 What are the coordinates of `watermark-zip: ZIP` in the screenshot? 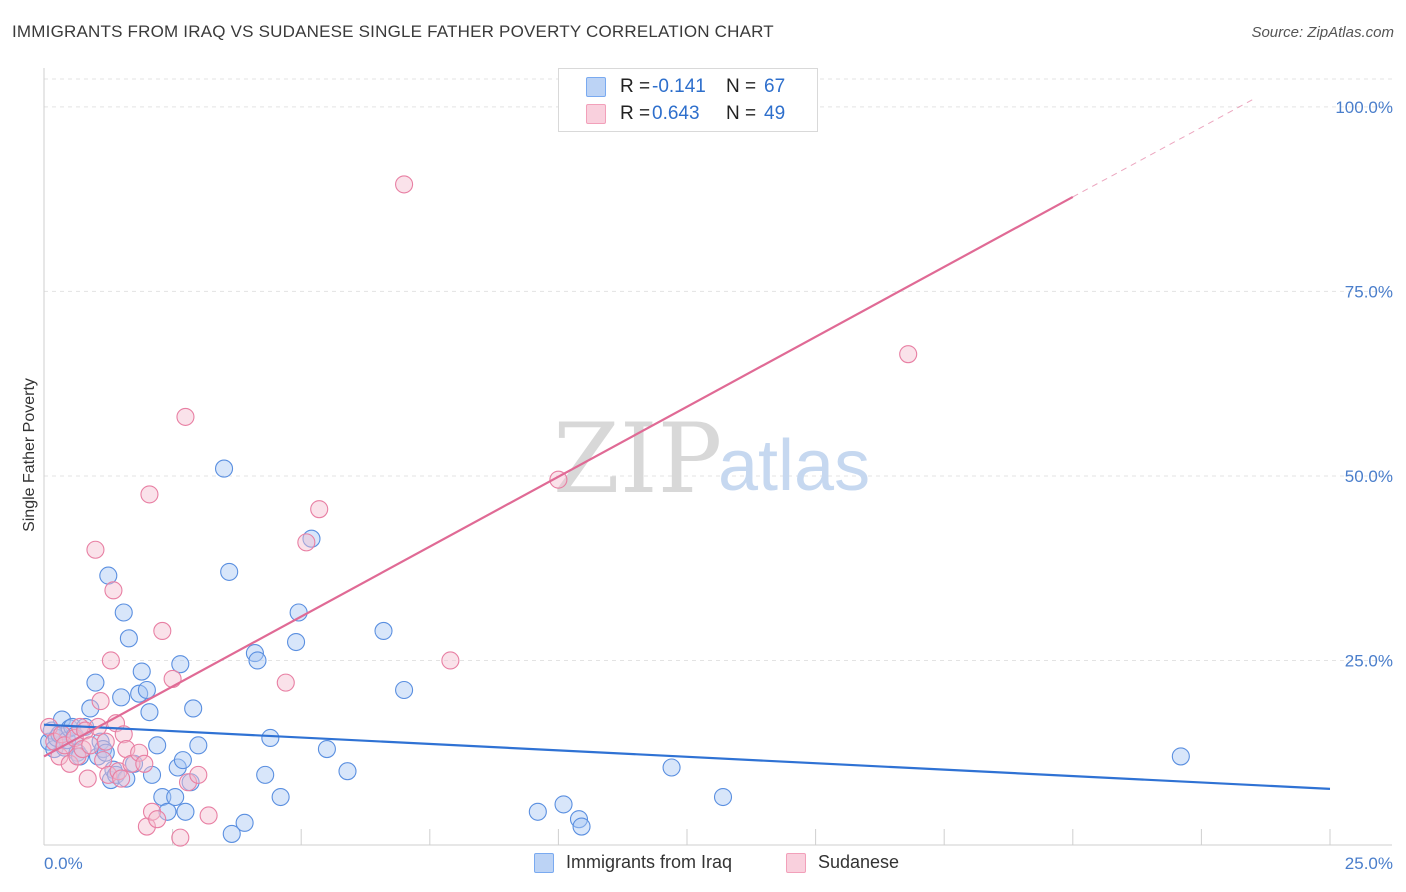 It's located at (637, 459).